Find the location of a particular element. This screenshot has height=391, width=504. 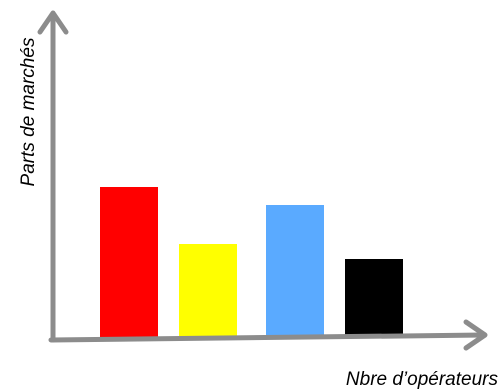

x-axis-label: Nbre d’opérateurs is located at coordinates (422, 379).